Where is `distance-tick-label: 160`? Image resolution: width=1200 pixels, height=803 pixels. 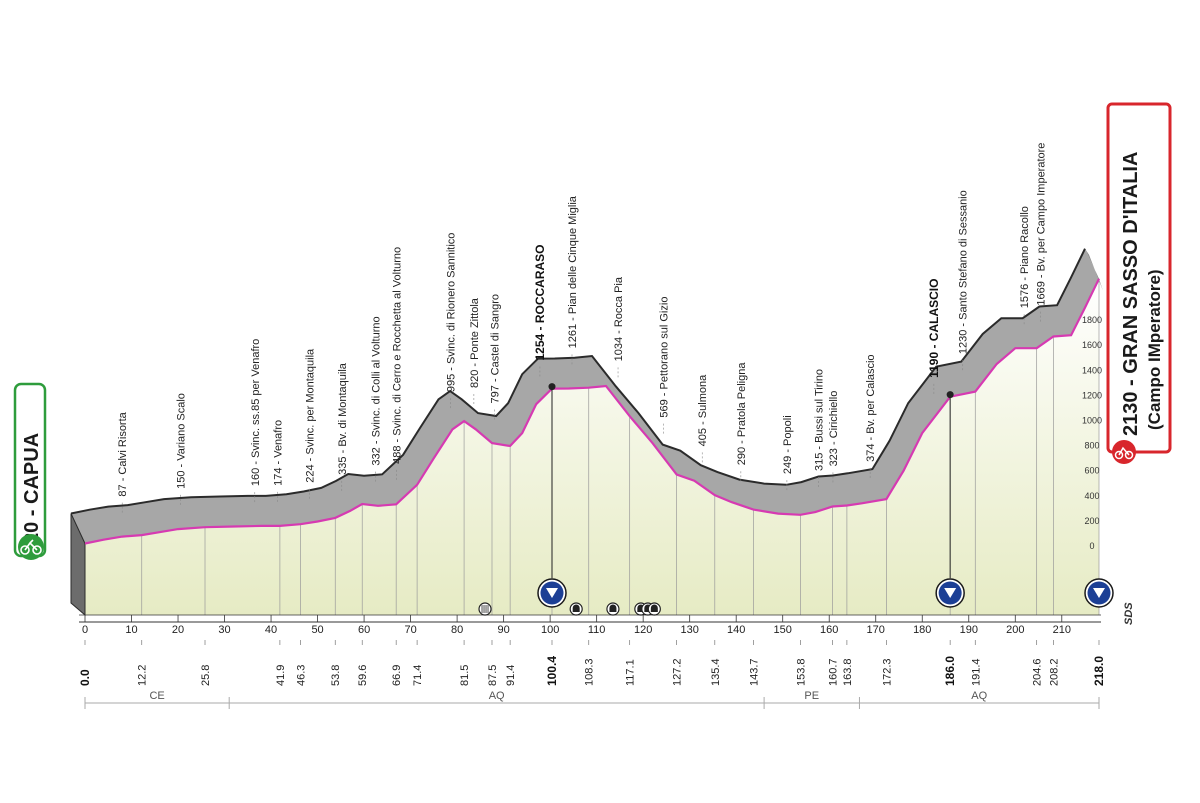
distance-tick-label: 160 is located at coordinates (829, 630).